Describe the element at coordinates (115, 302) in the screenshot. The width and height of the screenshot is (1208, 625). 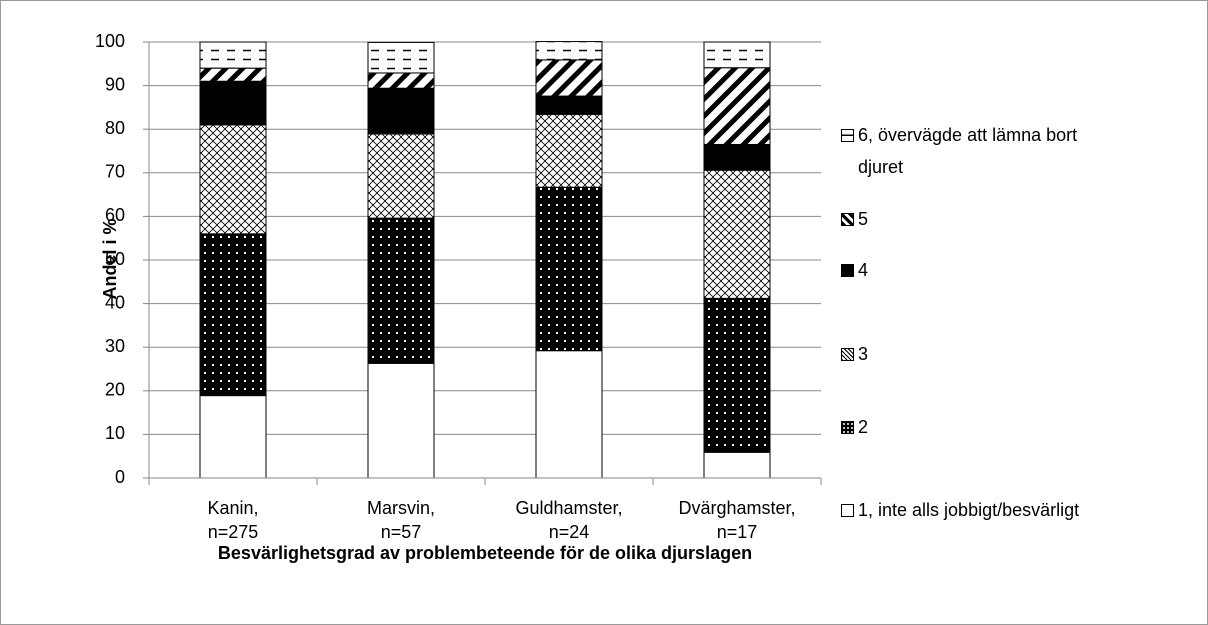
I see `y-tick-label: 40` at that location.